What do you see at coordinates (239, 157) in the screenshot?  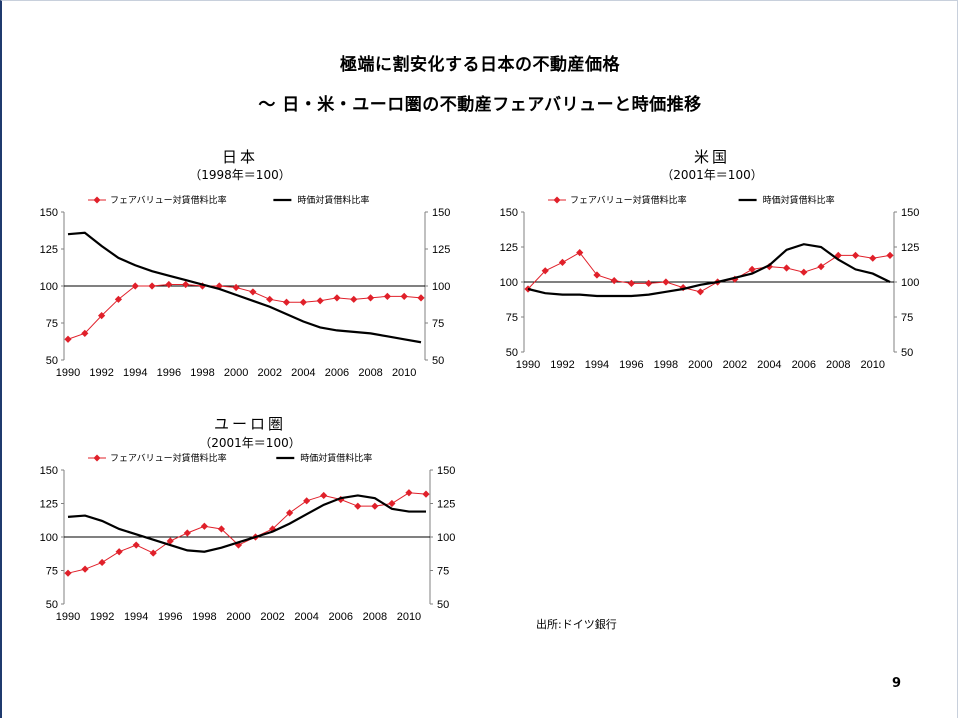 I see `chart-title-japan: 日本` at bounding box center [239, 157].